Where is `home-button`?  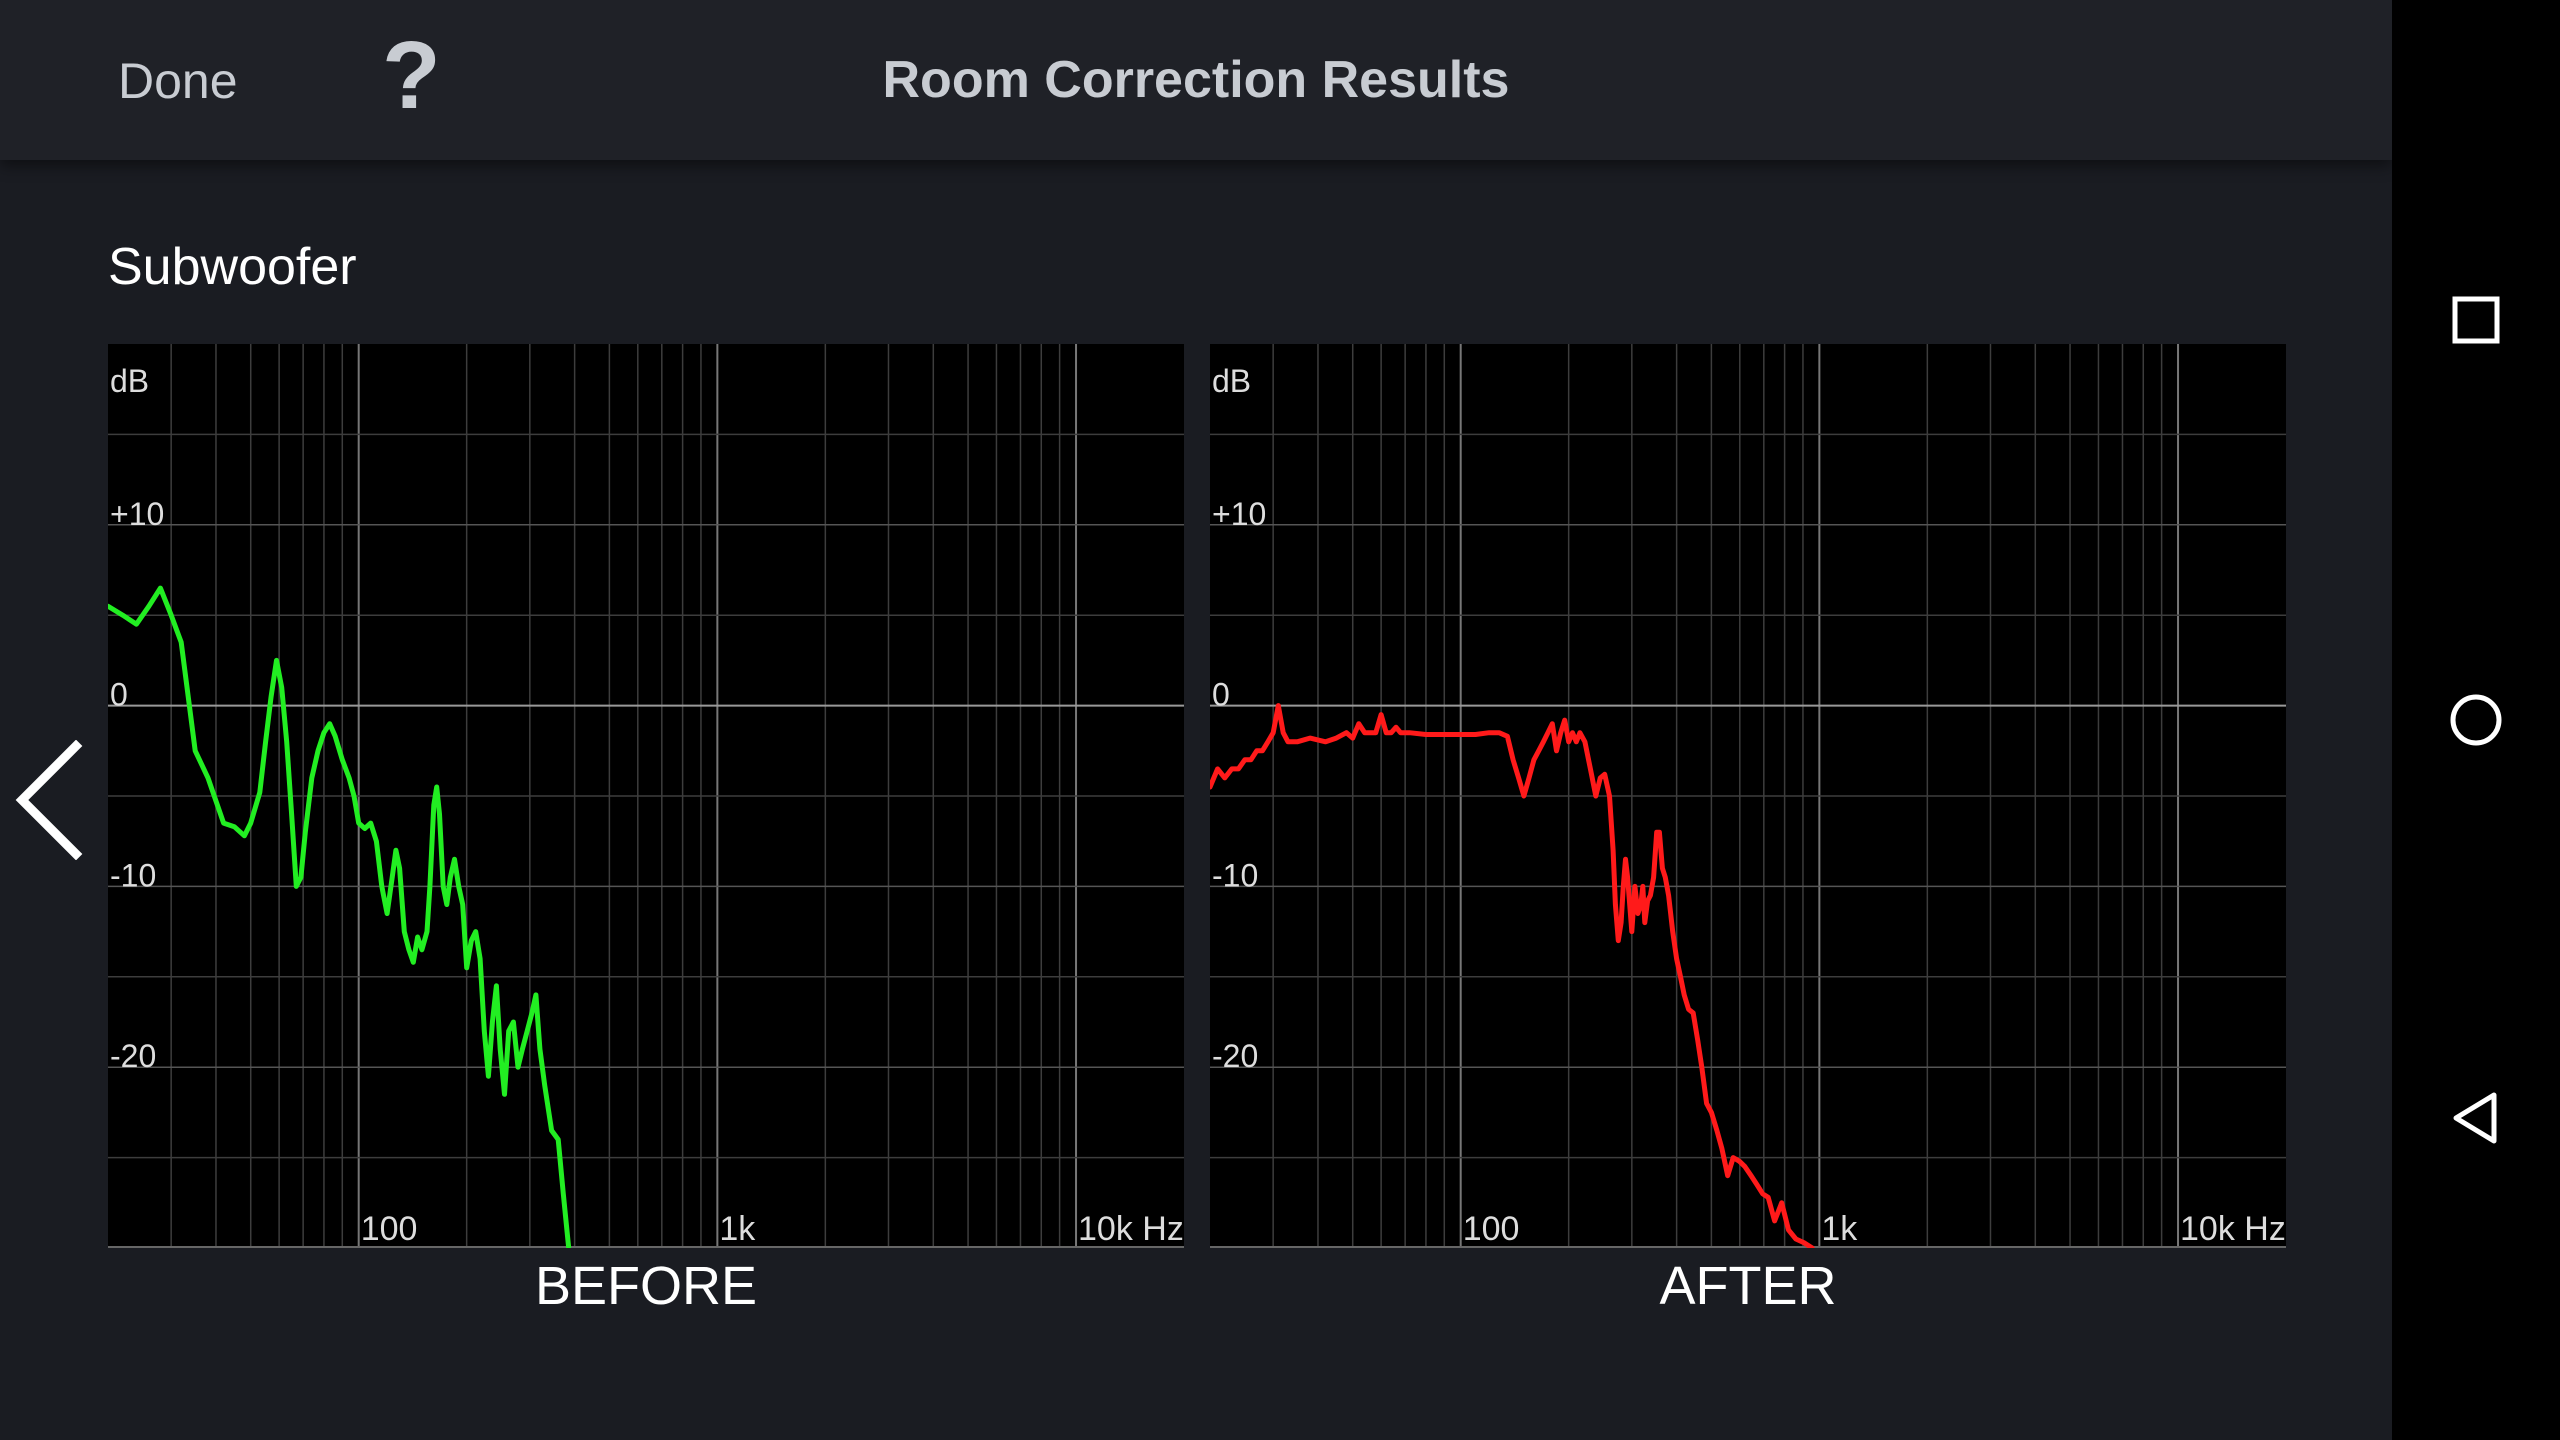
home-button is located at coordinates (2476, 720).